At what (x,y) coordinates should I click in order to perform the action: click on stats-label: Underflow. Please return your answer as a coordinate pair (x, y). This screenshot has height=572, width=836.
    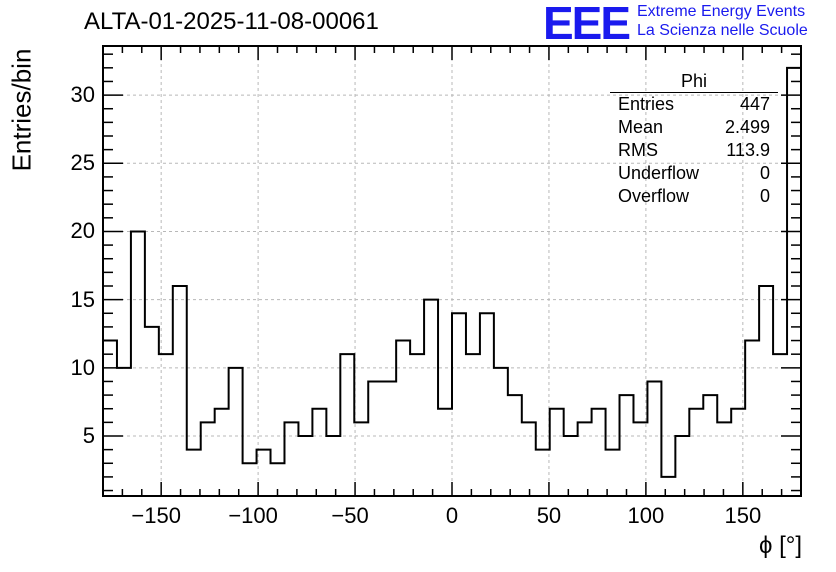
    Looking at the image, I should click on (659, 173).